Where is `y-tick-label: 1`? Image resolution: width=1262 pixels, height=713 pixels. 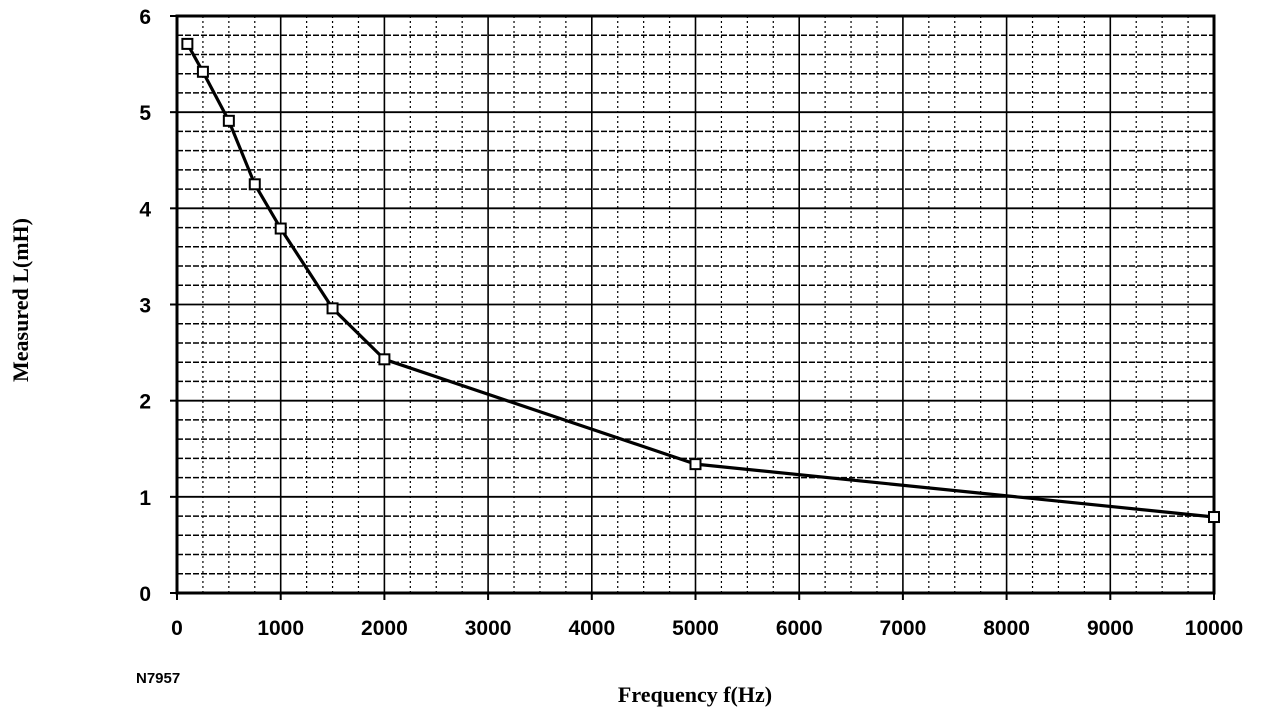 y-tick-label: 1 is located at coordinates (145, 498).